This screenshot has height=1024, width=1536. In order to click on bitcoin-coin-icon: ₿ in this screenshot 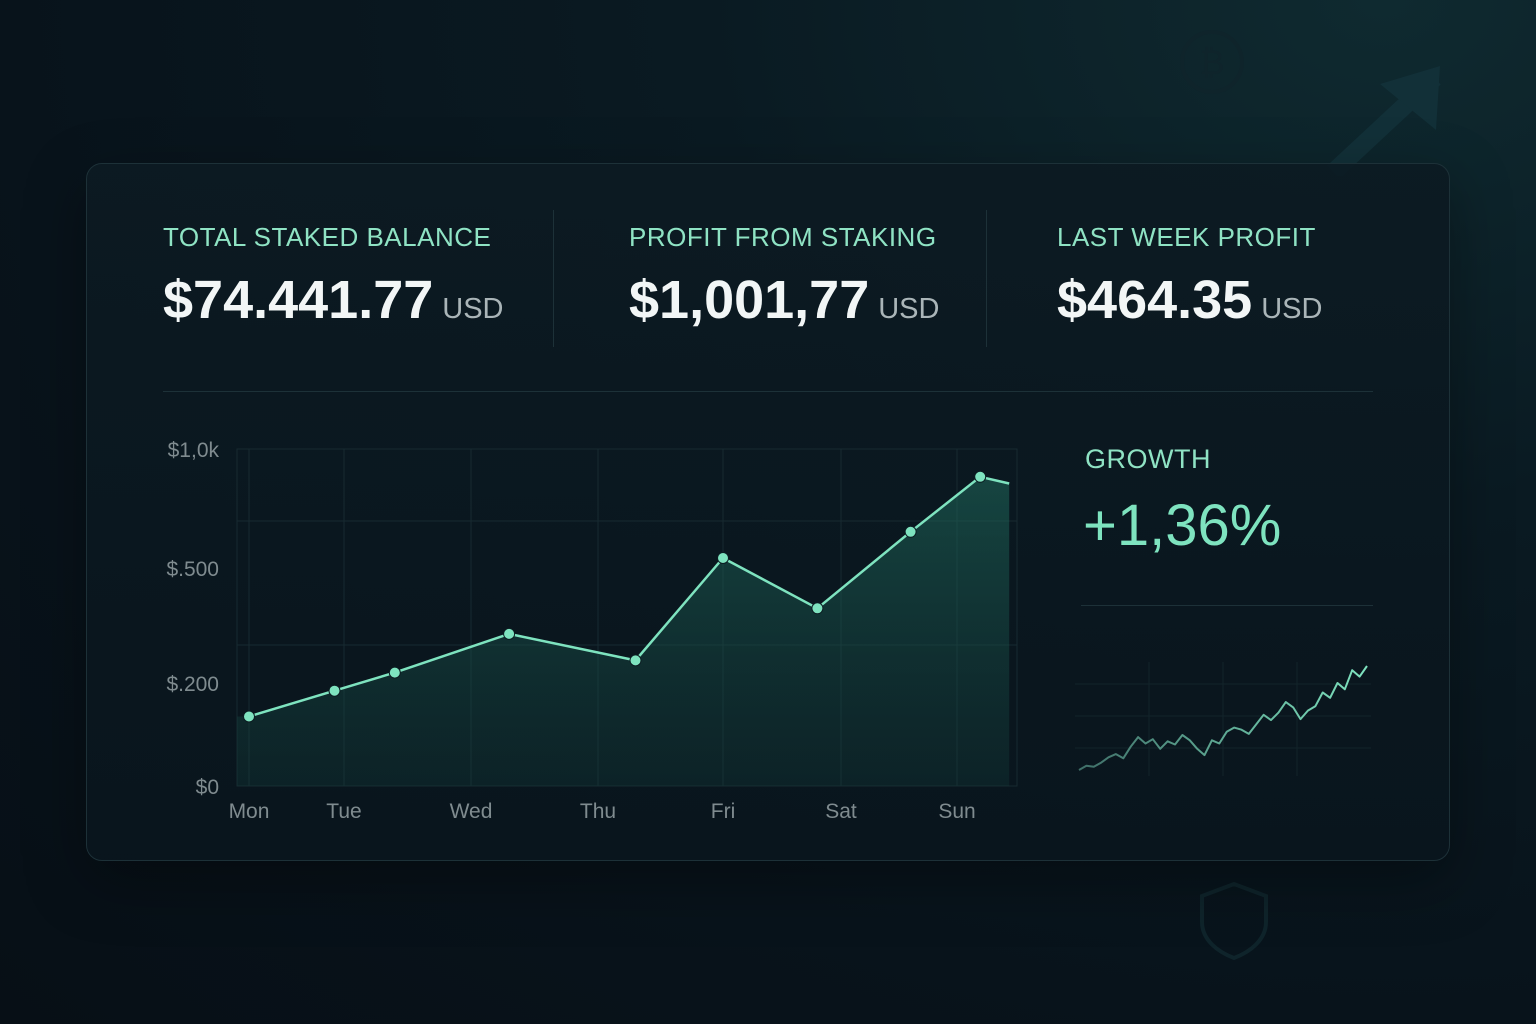, I will do `click(1212, 62)`.